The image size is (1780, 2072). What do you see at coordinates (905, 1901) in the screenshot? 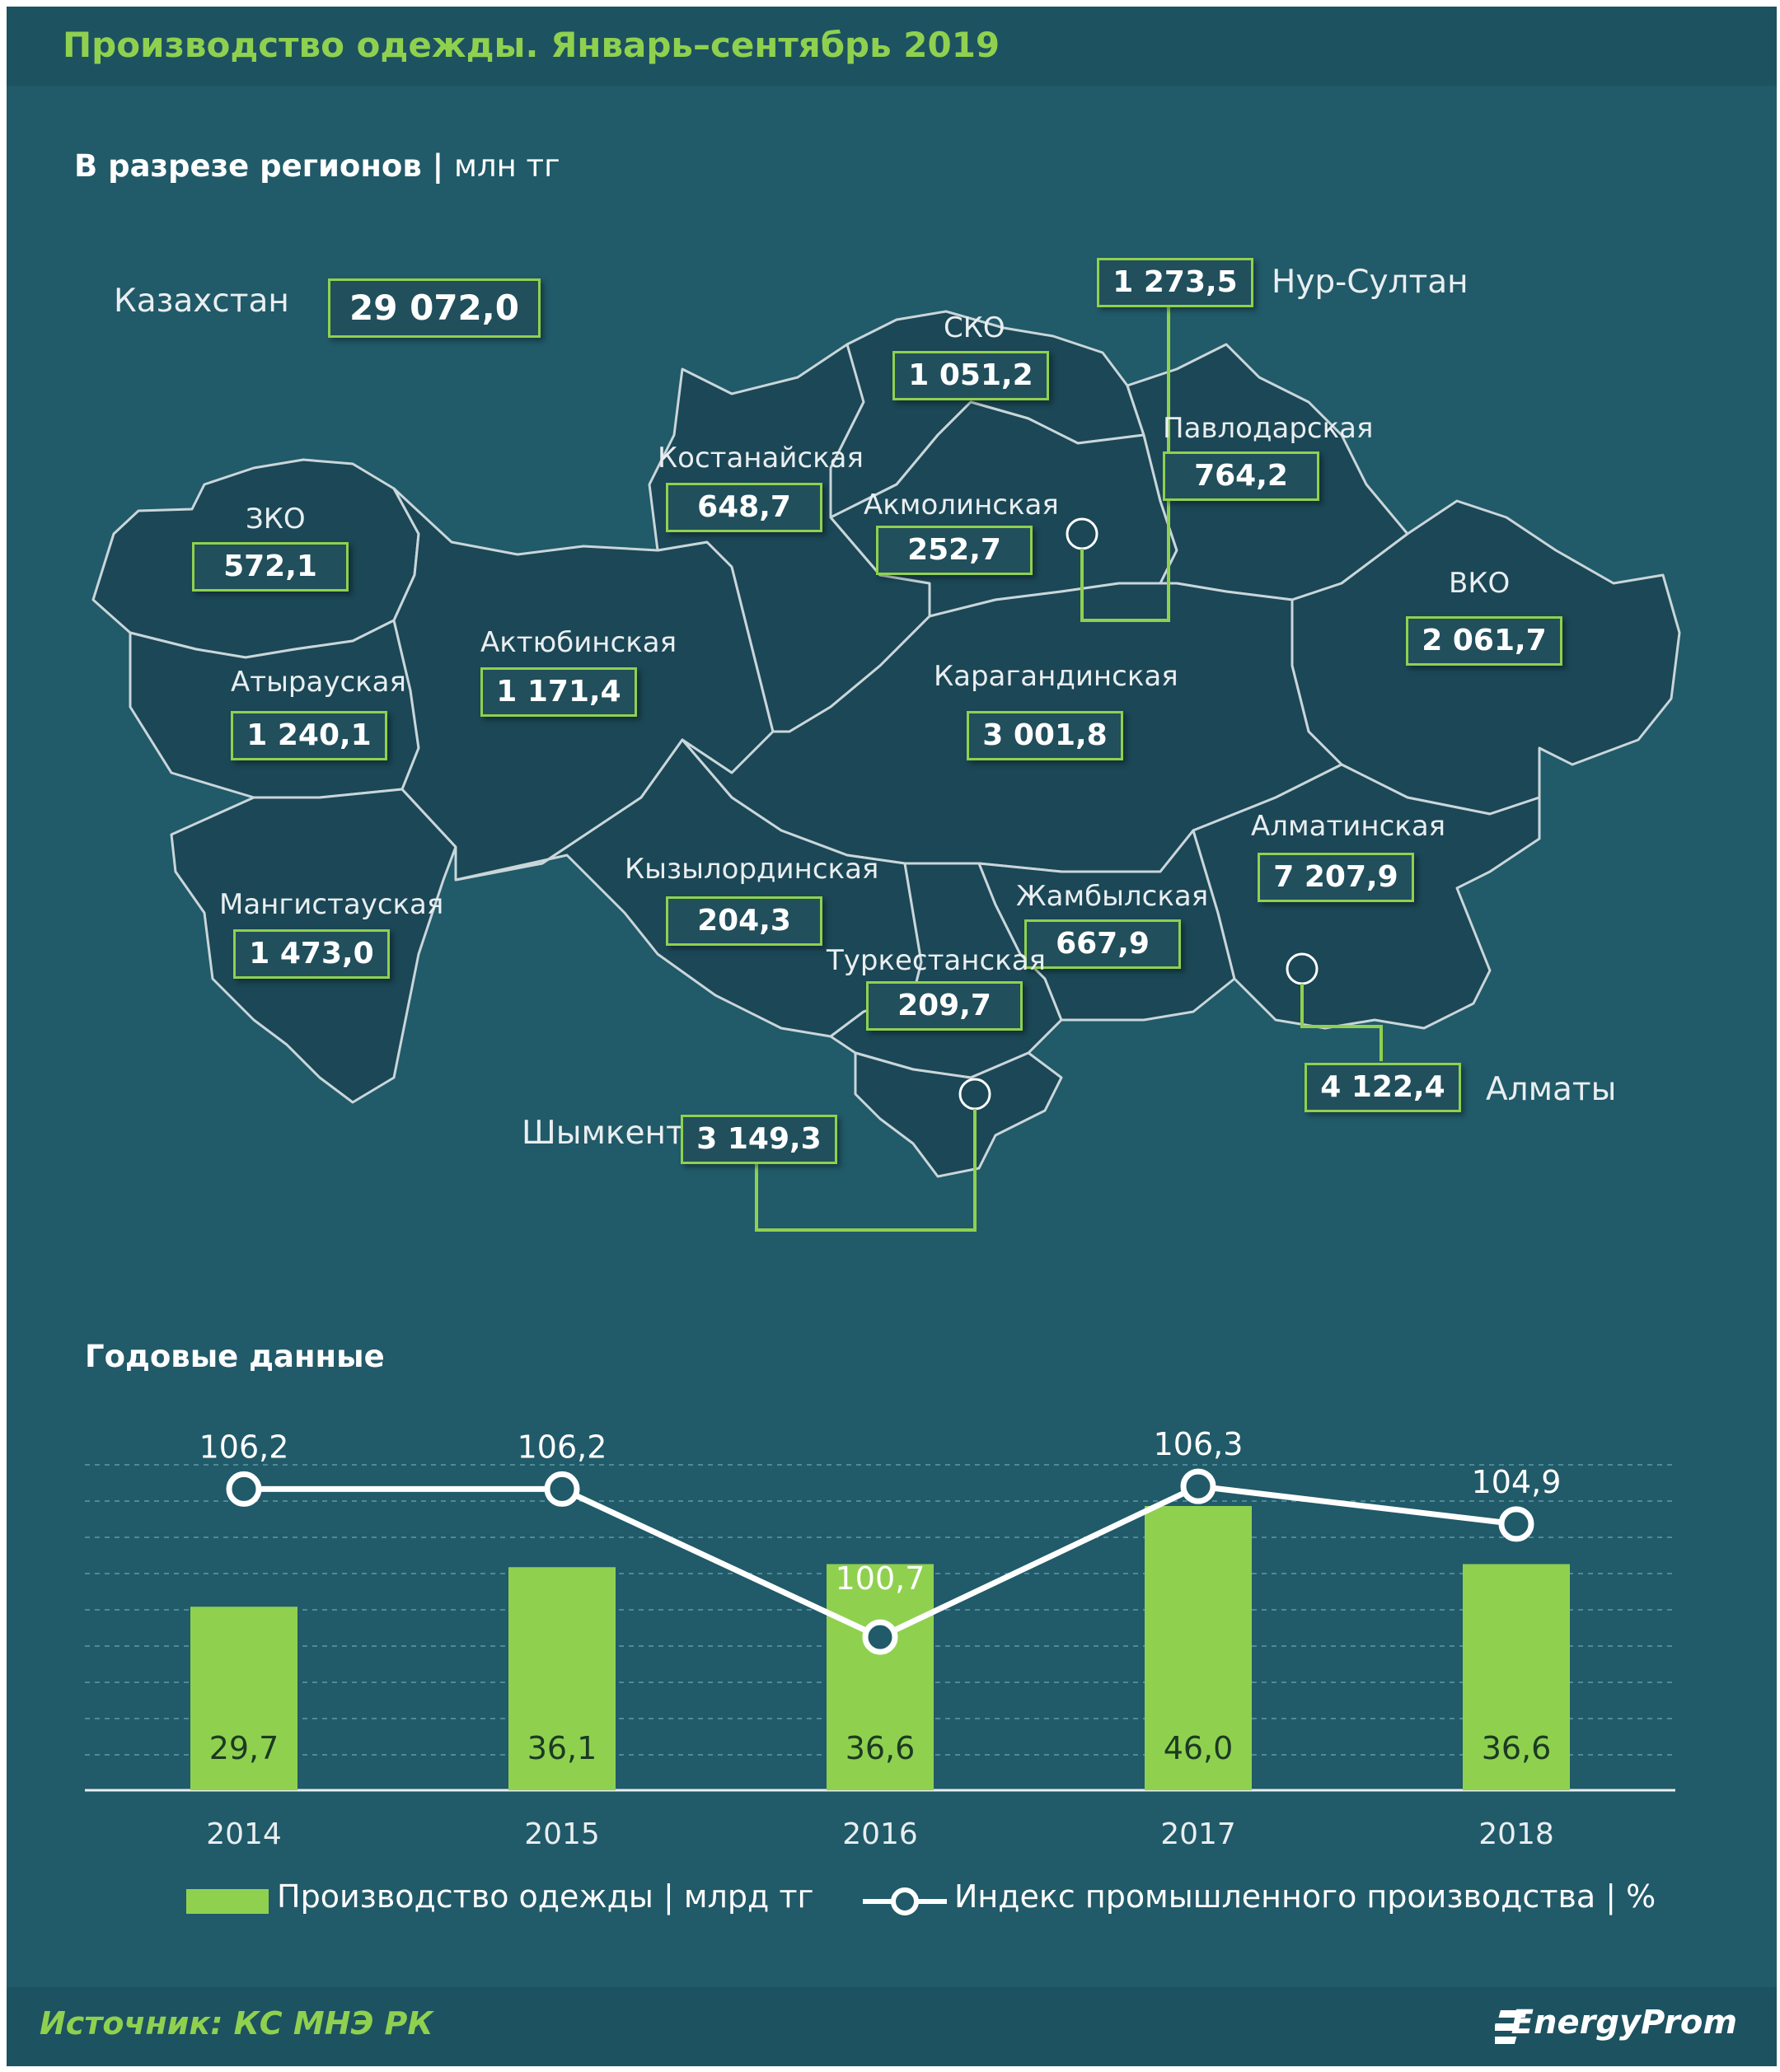
I see `legend-line-swatch` at bounding box center [905, 1901].